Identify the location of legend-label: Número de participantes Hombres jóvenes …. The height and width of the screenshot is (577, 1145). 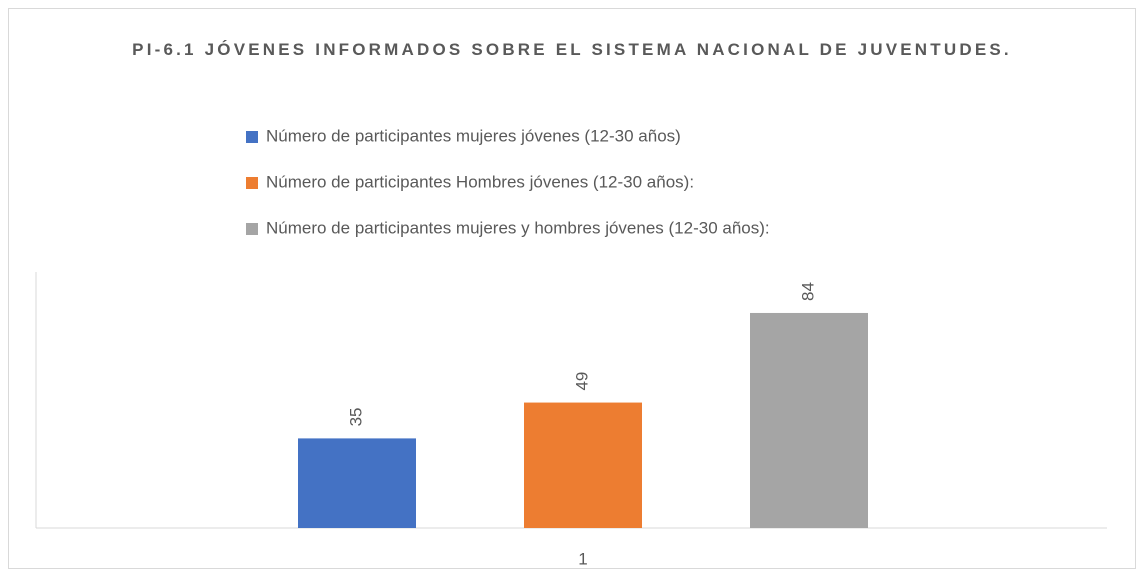
(480, 181).